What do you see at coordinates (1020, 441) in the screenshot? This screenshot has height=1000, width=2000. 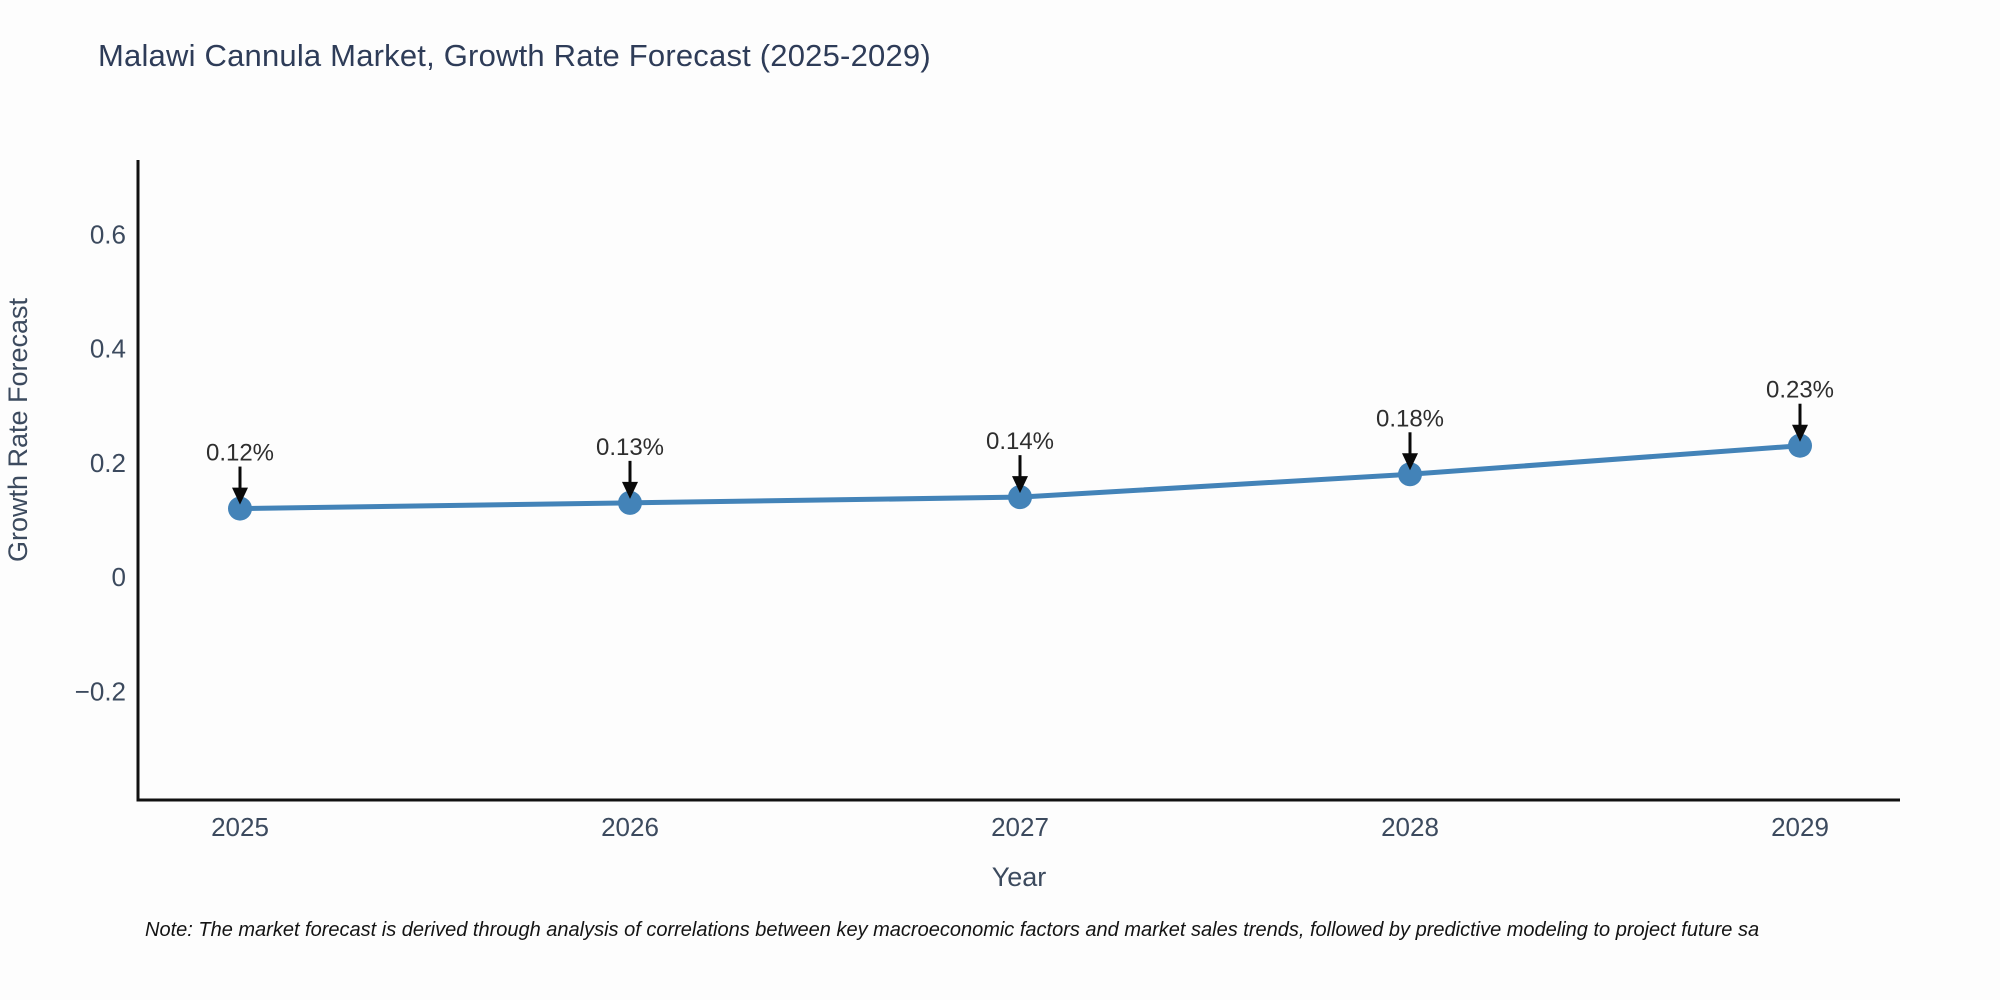 I see `annotation-label: 0.14%` at bounding box center [1020, 441].